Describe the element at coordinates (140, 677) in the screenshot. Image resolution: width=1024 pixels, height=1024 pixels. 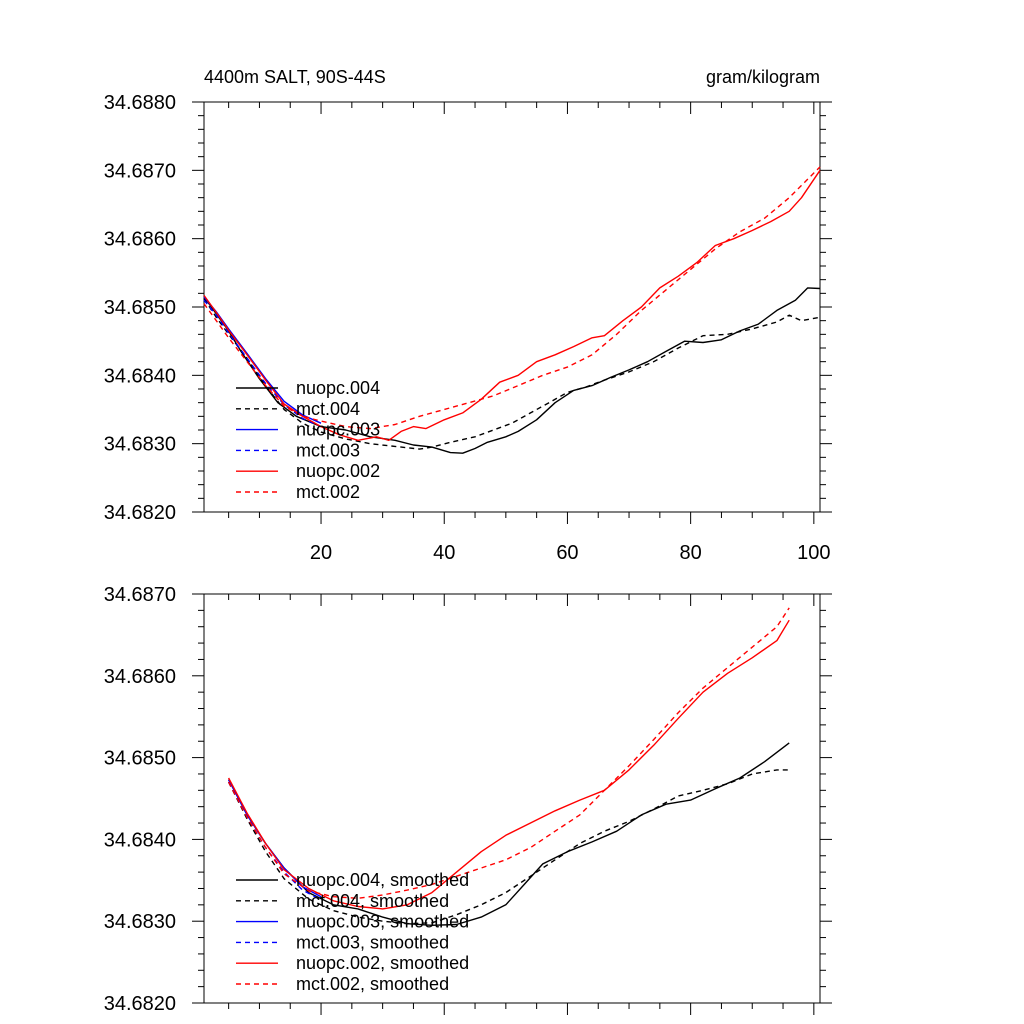
I see `bottom-y-tick-label: 34.6860` at that location.